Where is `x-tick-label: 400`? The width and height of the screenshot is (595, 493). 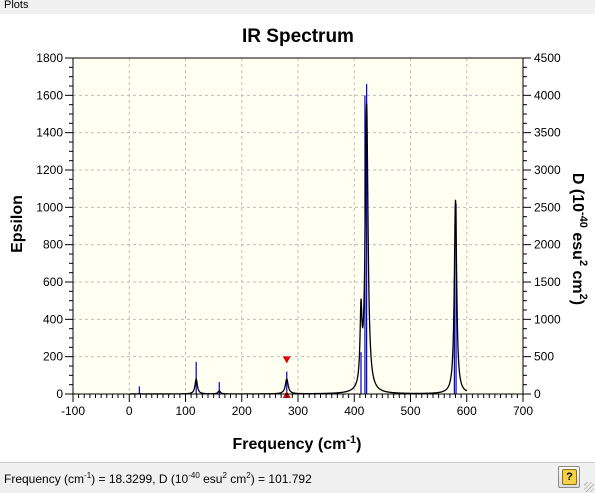 x-tick-label: 400 is located at coordinates (354, 411).